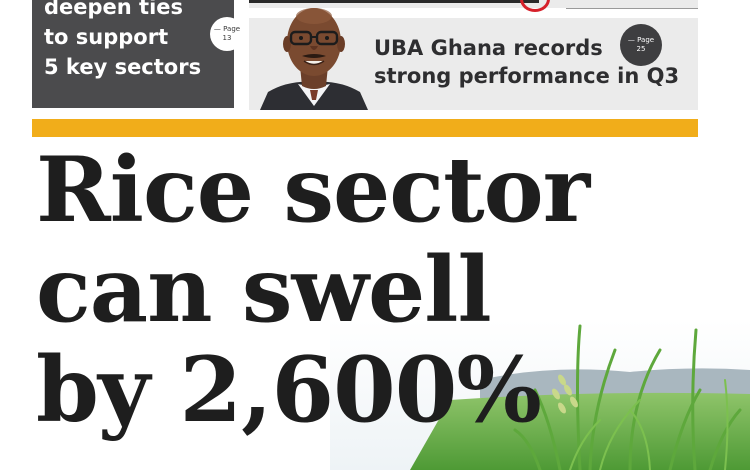  I want to click on red-logo-fragment, so click(535, 6).